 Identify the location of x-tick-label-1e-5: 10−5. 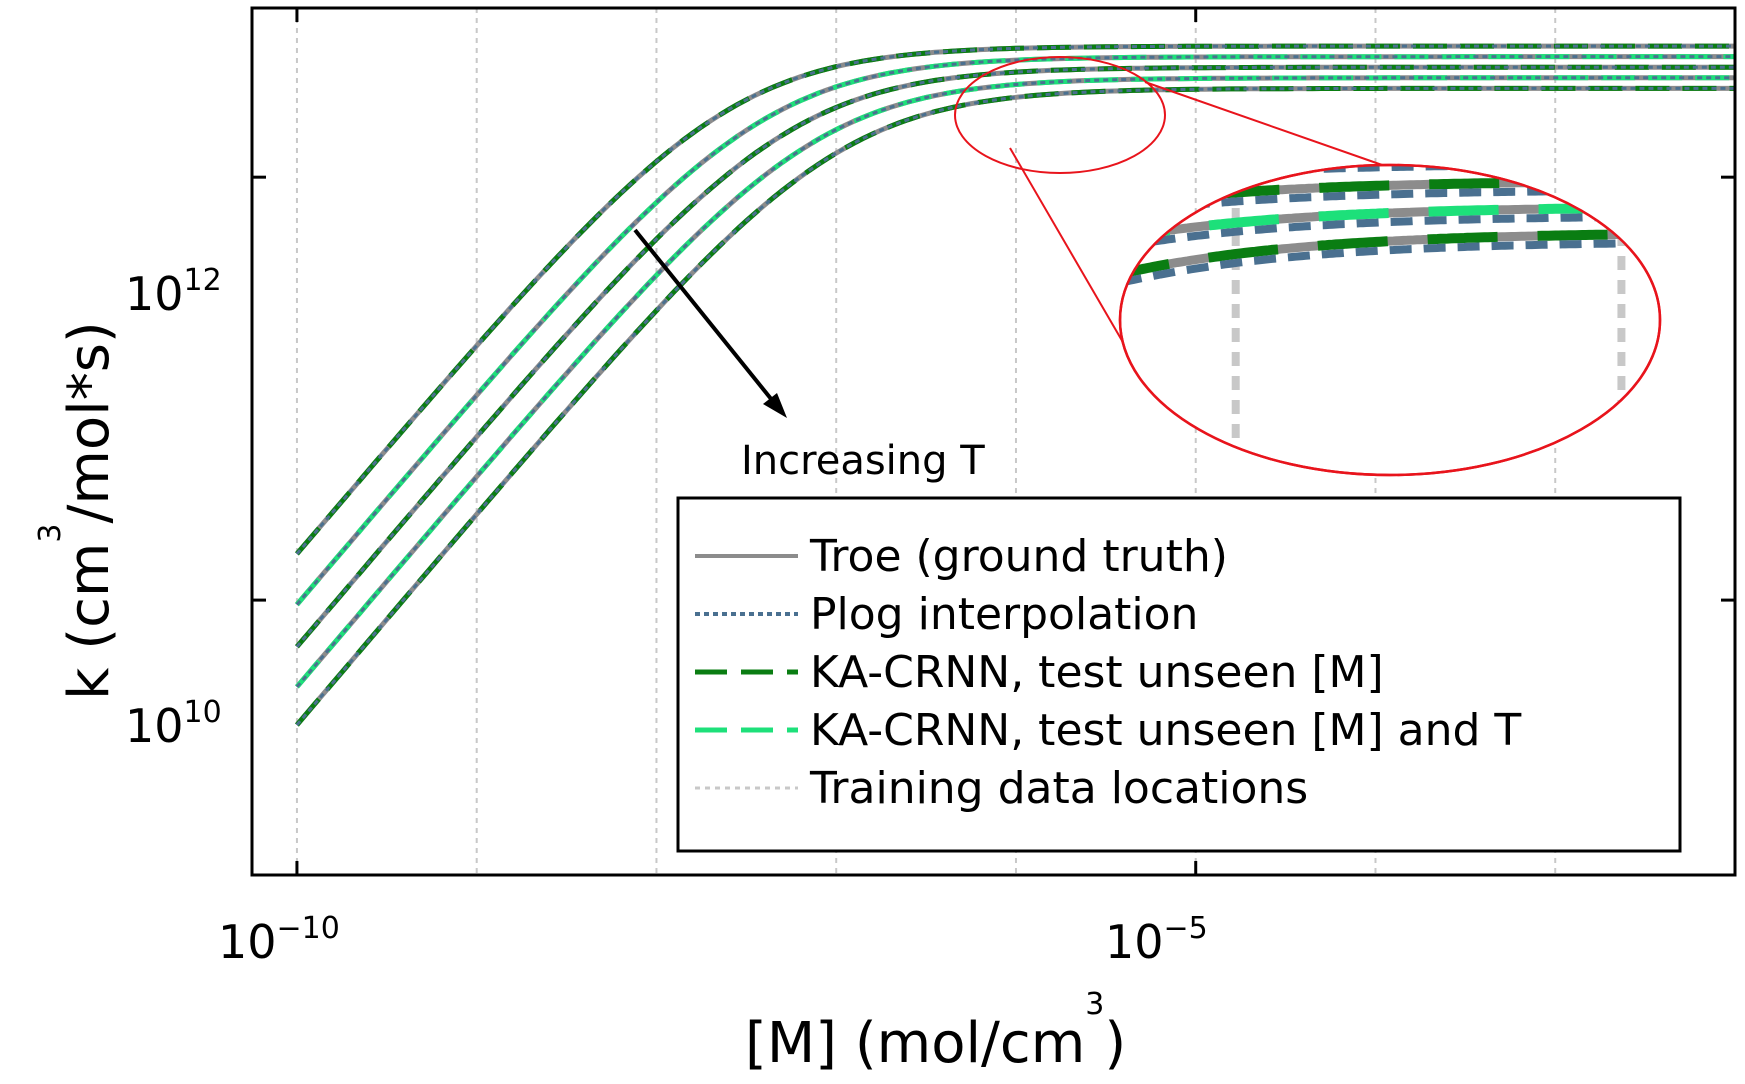
(1156, 940).